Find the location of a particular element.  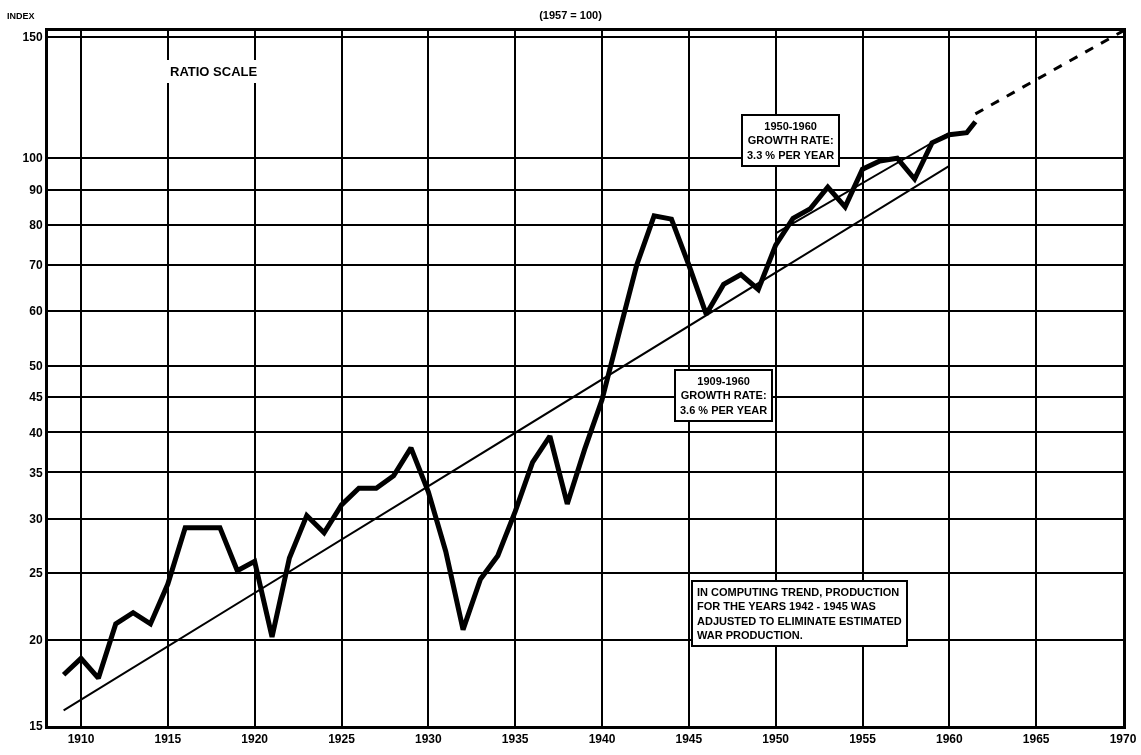

x-tick-label: 1940 is located at coordinates (602, 739).